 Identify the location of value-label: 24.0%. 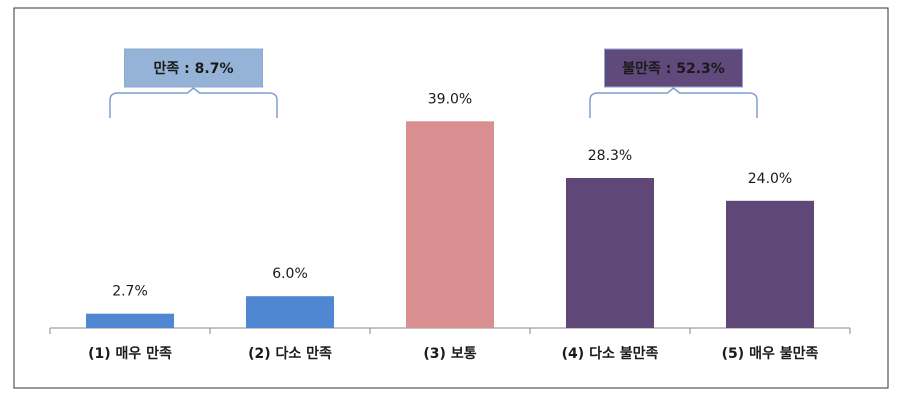
(770, 179).